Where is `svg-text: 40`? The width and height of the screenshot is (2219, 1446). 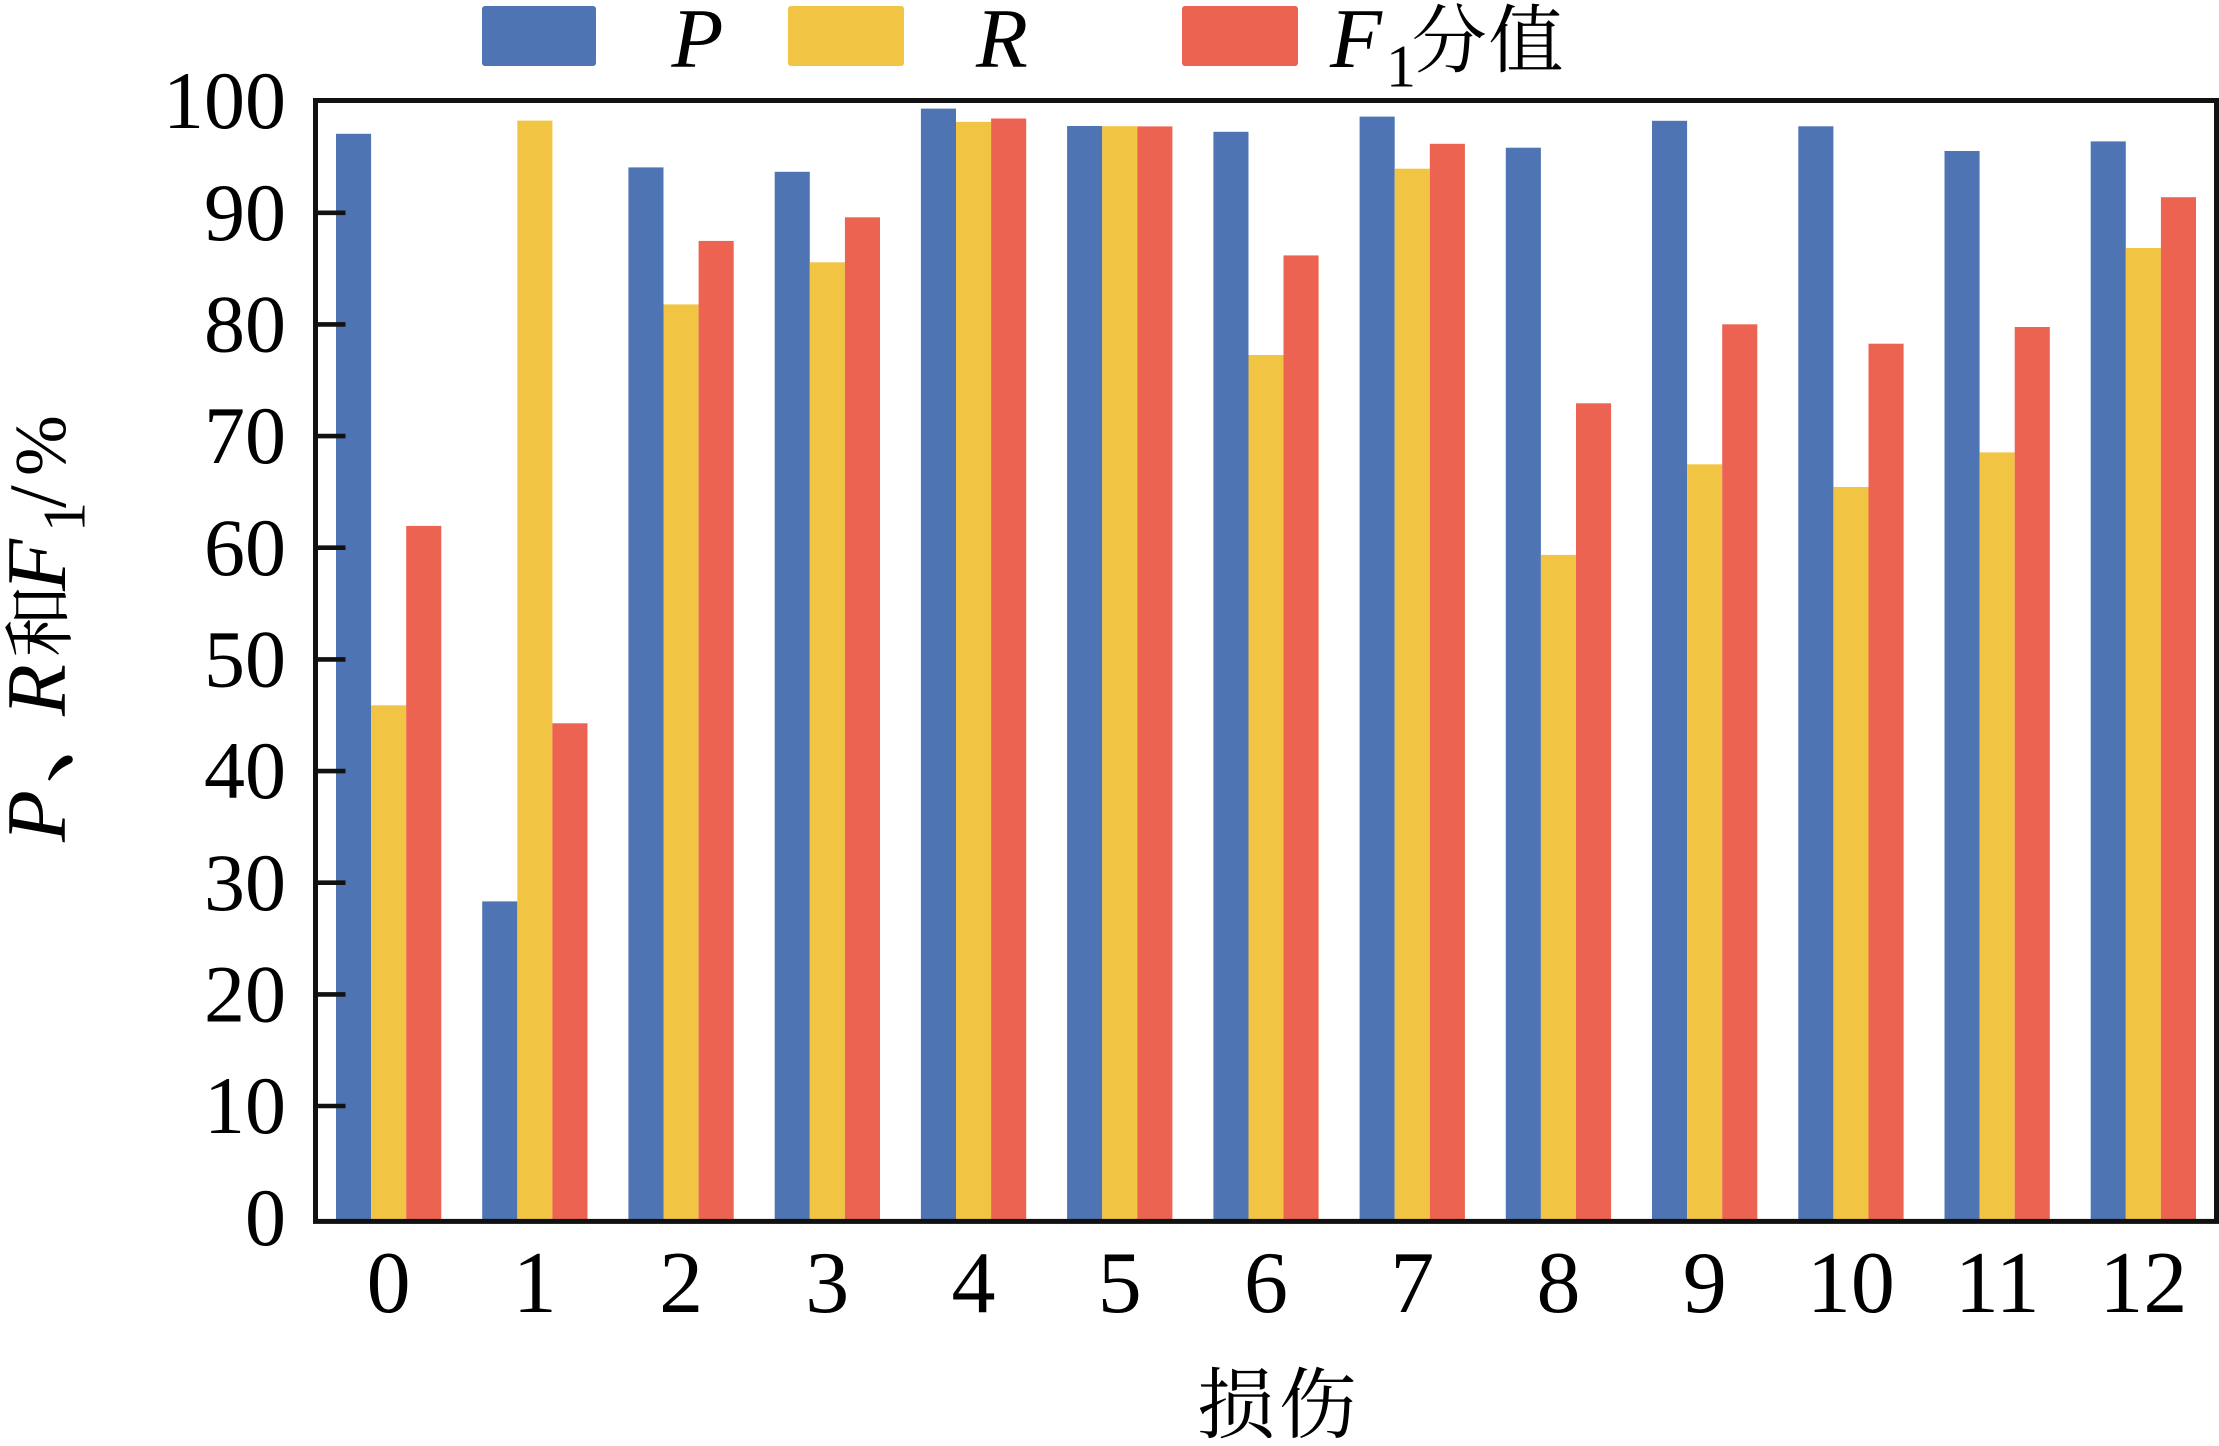
svg-text: 40 is located at coordinates (245, 770).